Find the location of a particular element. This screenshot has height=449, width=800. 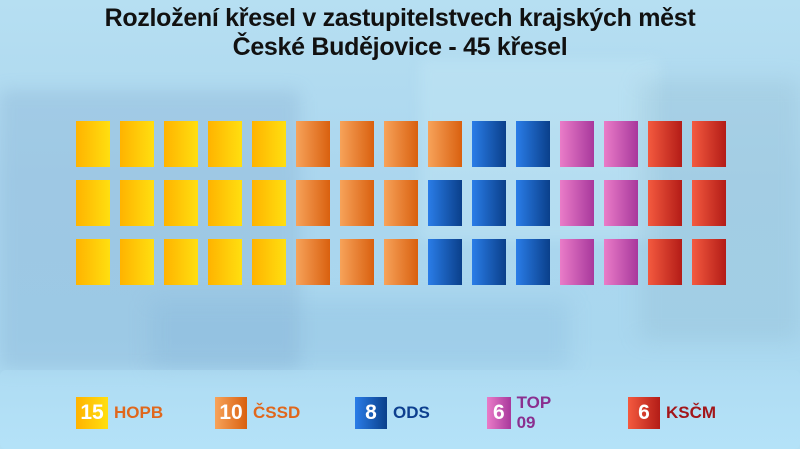

legend-label: HOPB is located at coordinates (139, 412).